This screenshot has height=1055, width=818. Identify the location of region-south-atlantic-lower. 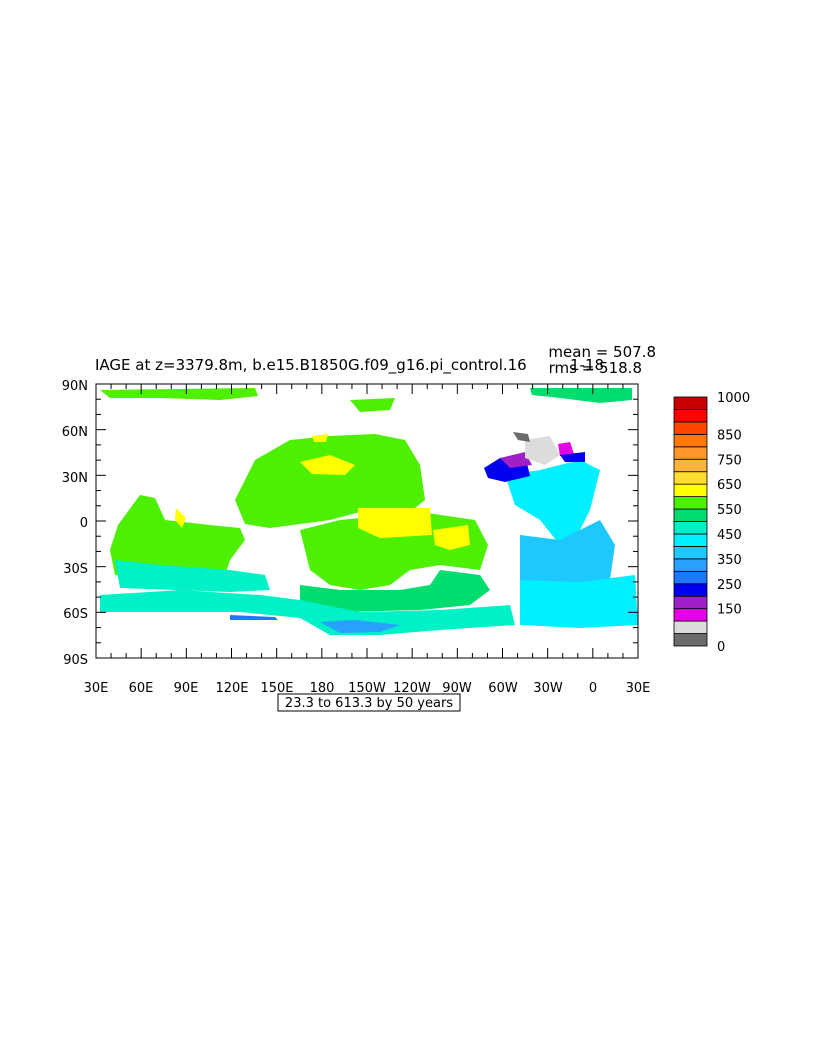
(579, 601).